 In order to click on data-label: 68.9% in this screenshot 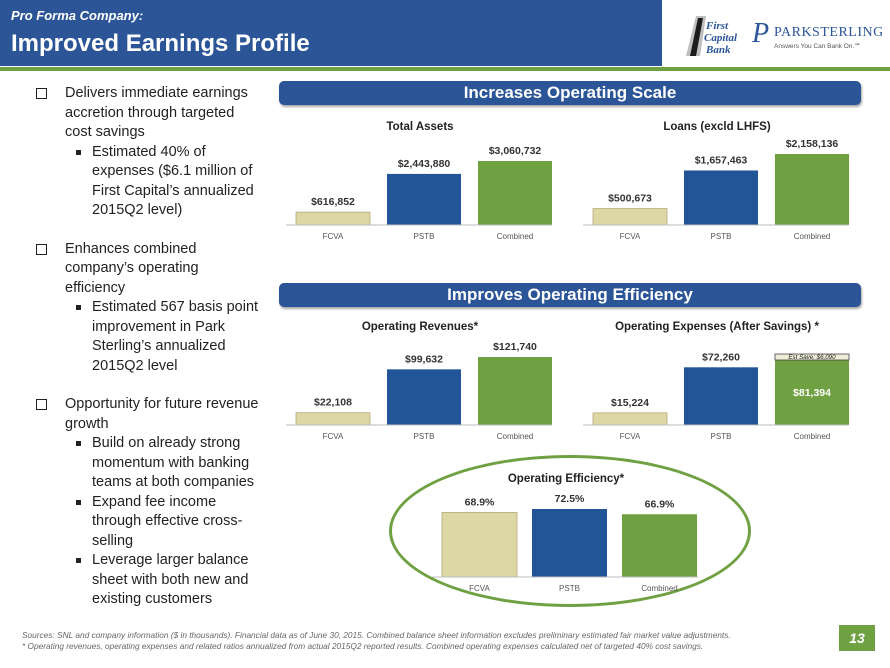, I will do `click(480, 502)`.